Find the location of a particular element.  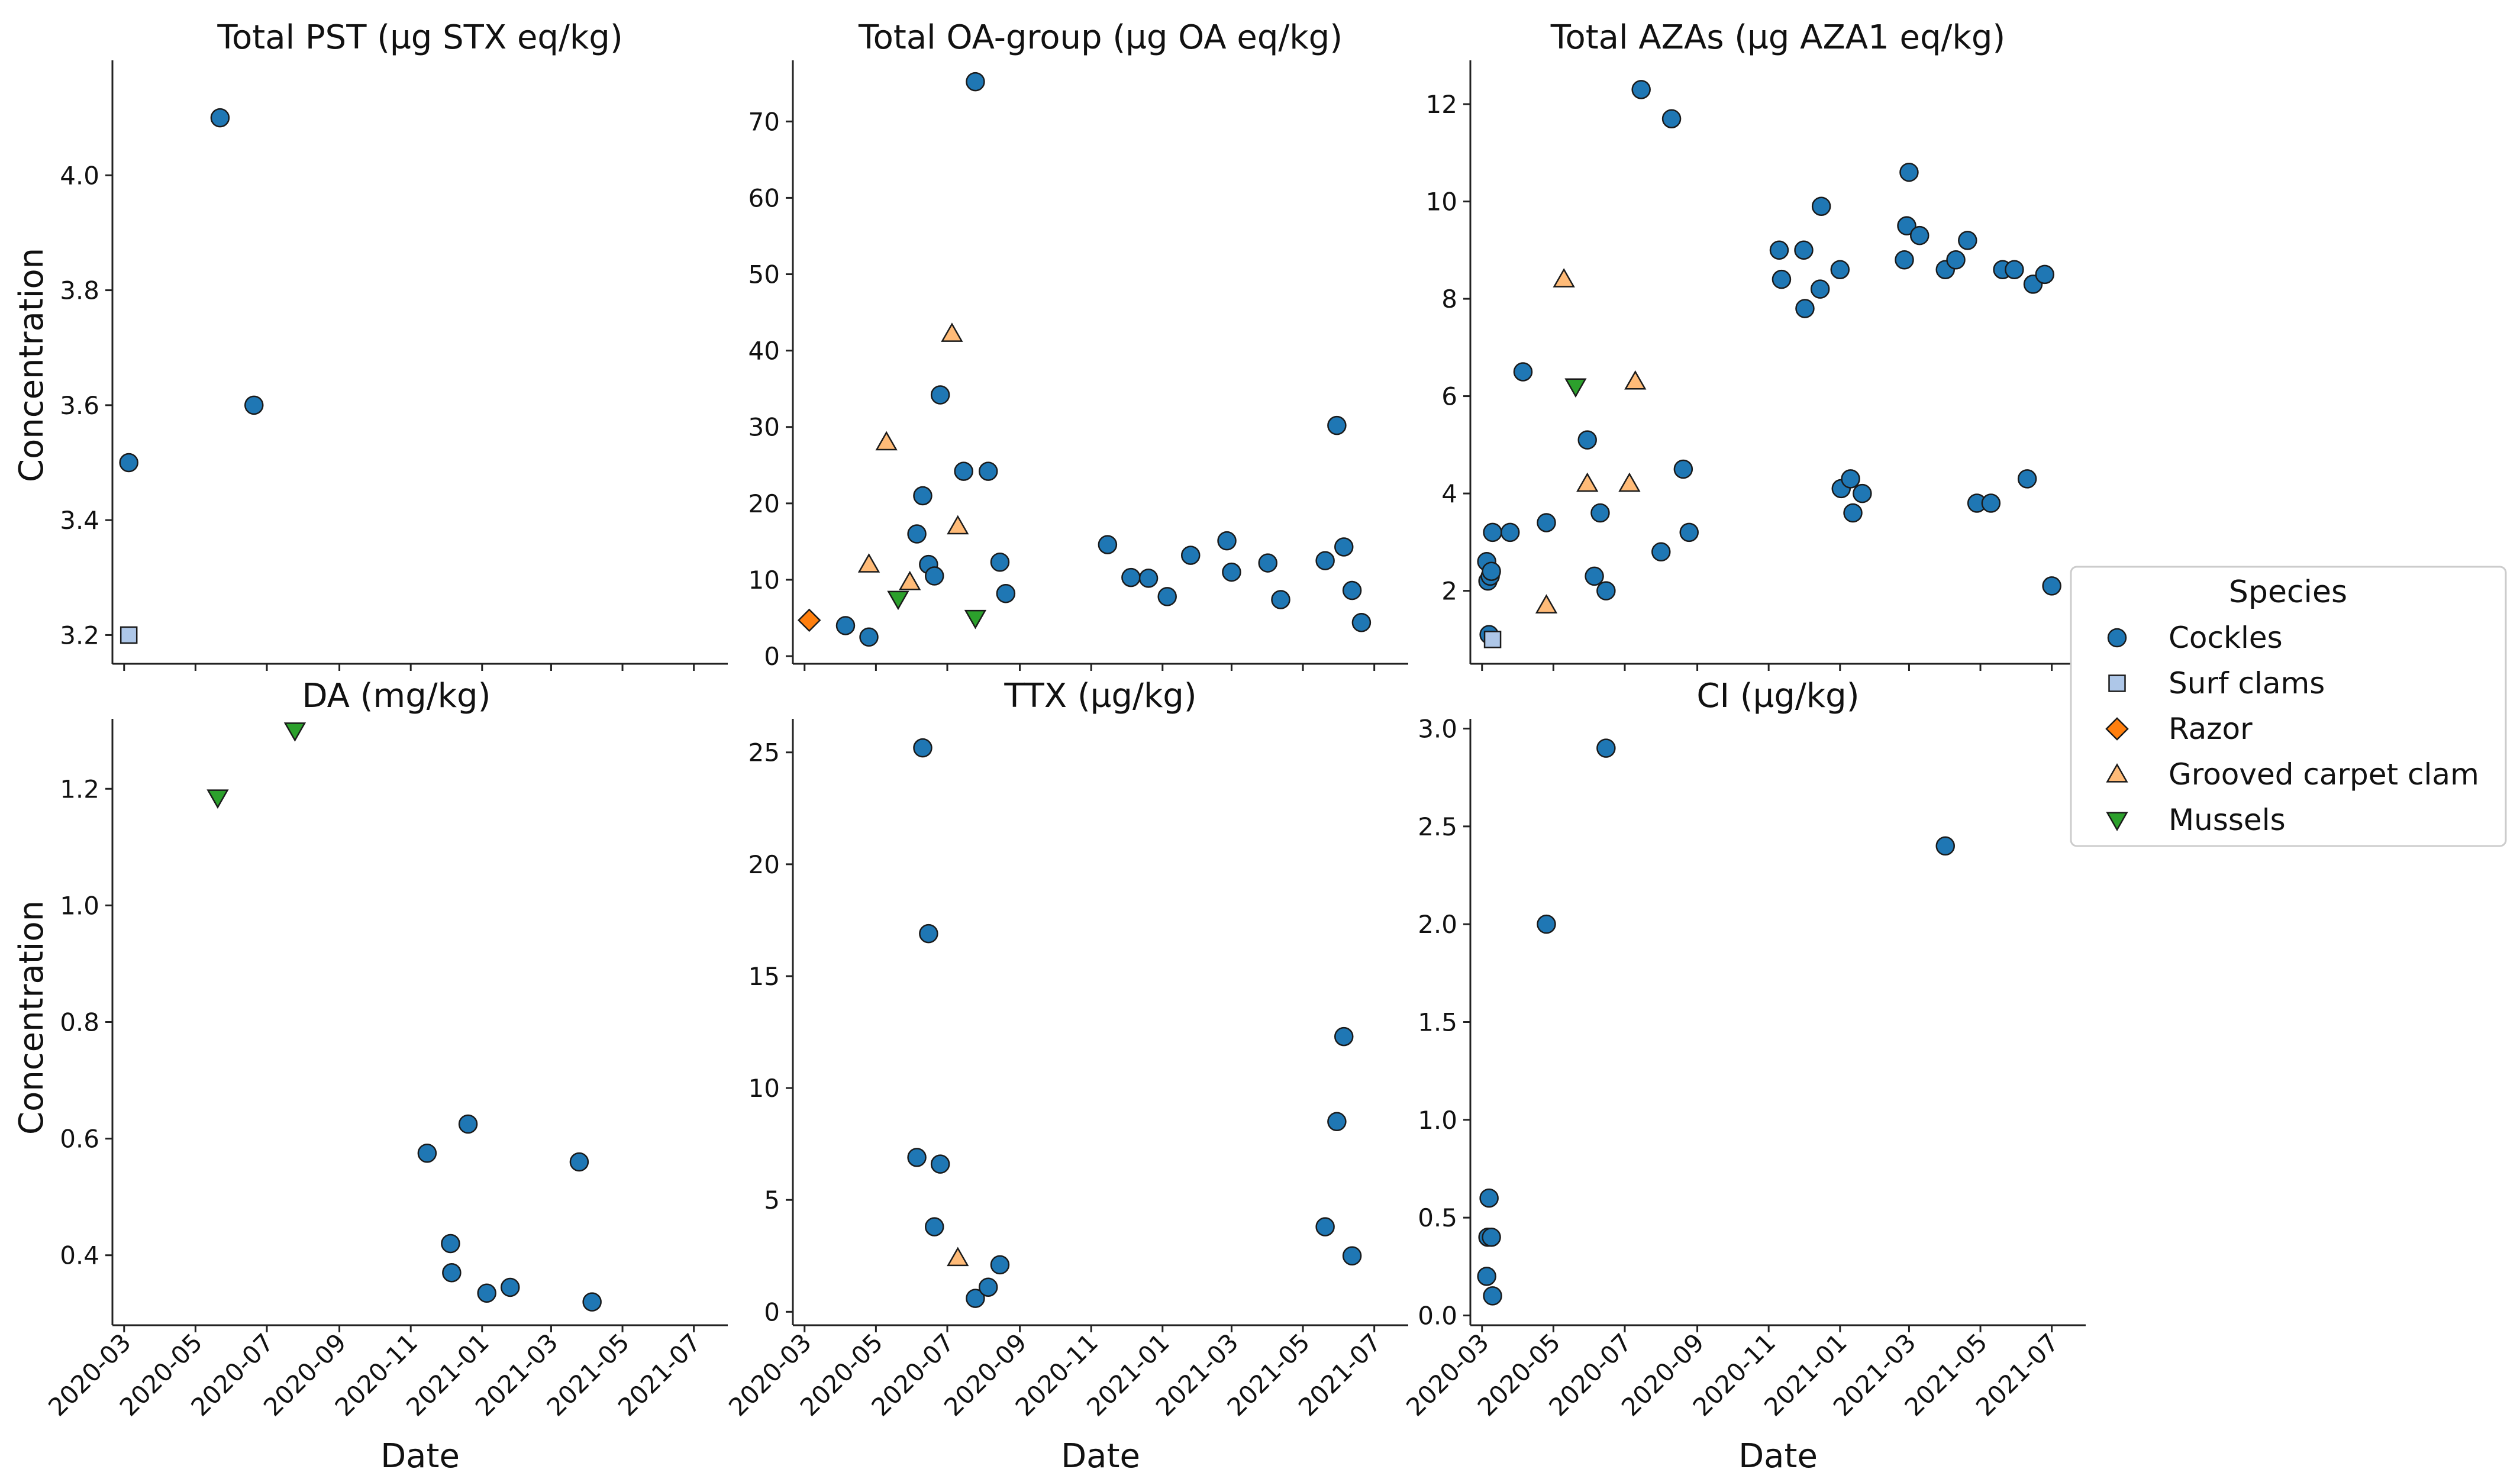

y-tick-label: 10 is located at coordinates (764, 580).